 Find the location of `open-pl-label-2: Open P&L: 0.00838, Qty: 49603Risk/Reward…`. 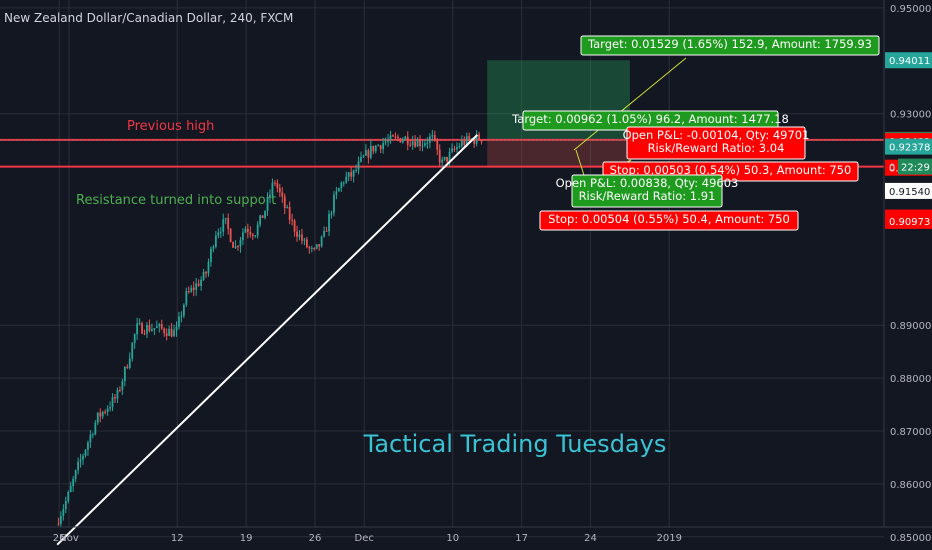

open-pl-label-2: Open P&L: 0.00838, Qty: 49603Risk/Reward… is located at coordinates (647, 191).